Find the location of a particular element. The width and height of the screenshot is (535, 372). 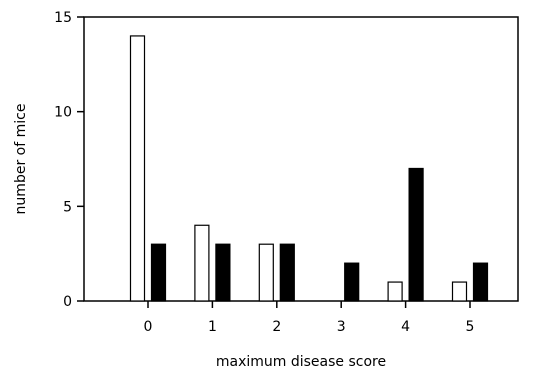

y-tick-label: 0 is located at coordinates (67, 302).